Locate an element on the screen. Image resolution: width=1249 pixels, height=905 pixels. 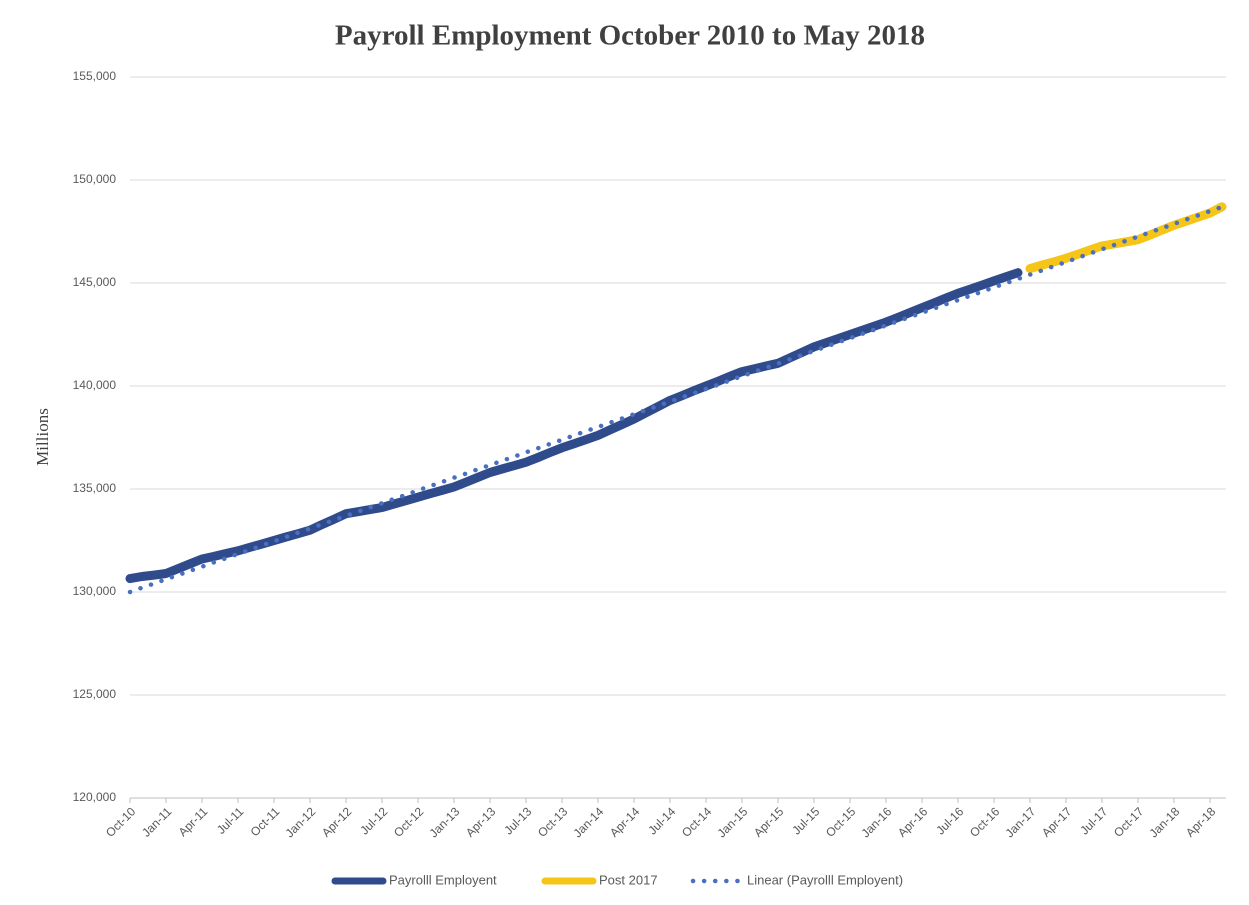
x-tick-label: Jan-14 is located at coordinates (589, 822).